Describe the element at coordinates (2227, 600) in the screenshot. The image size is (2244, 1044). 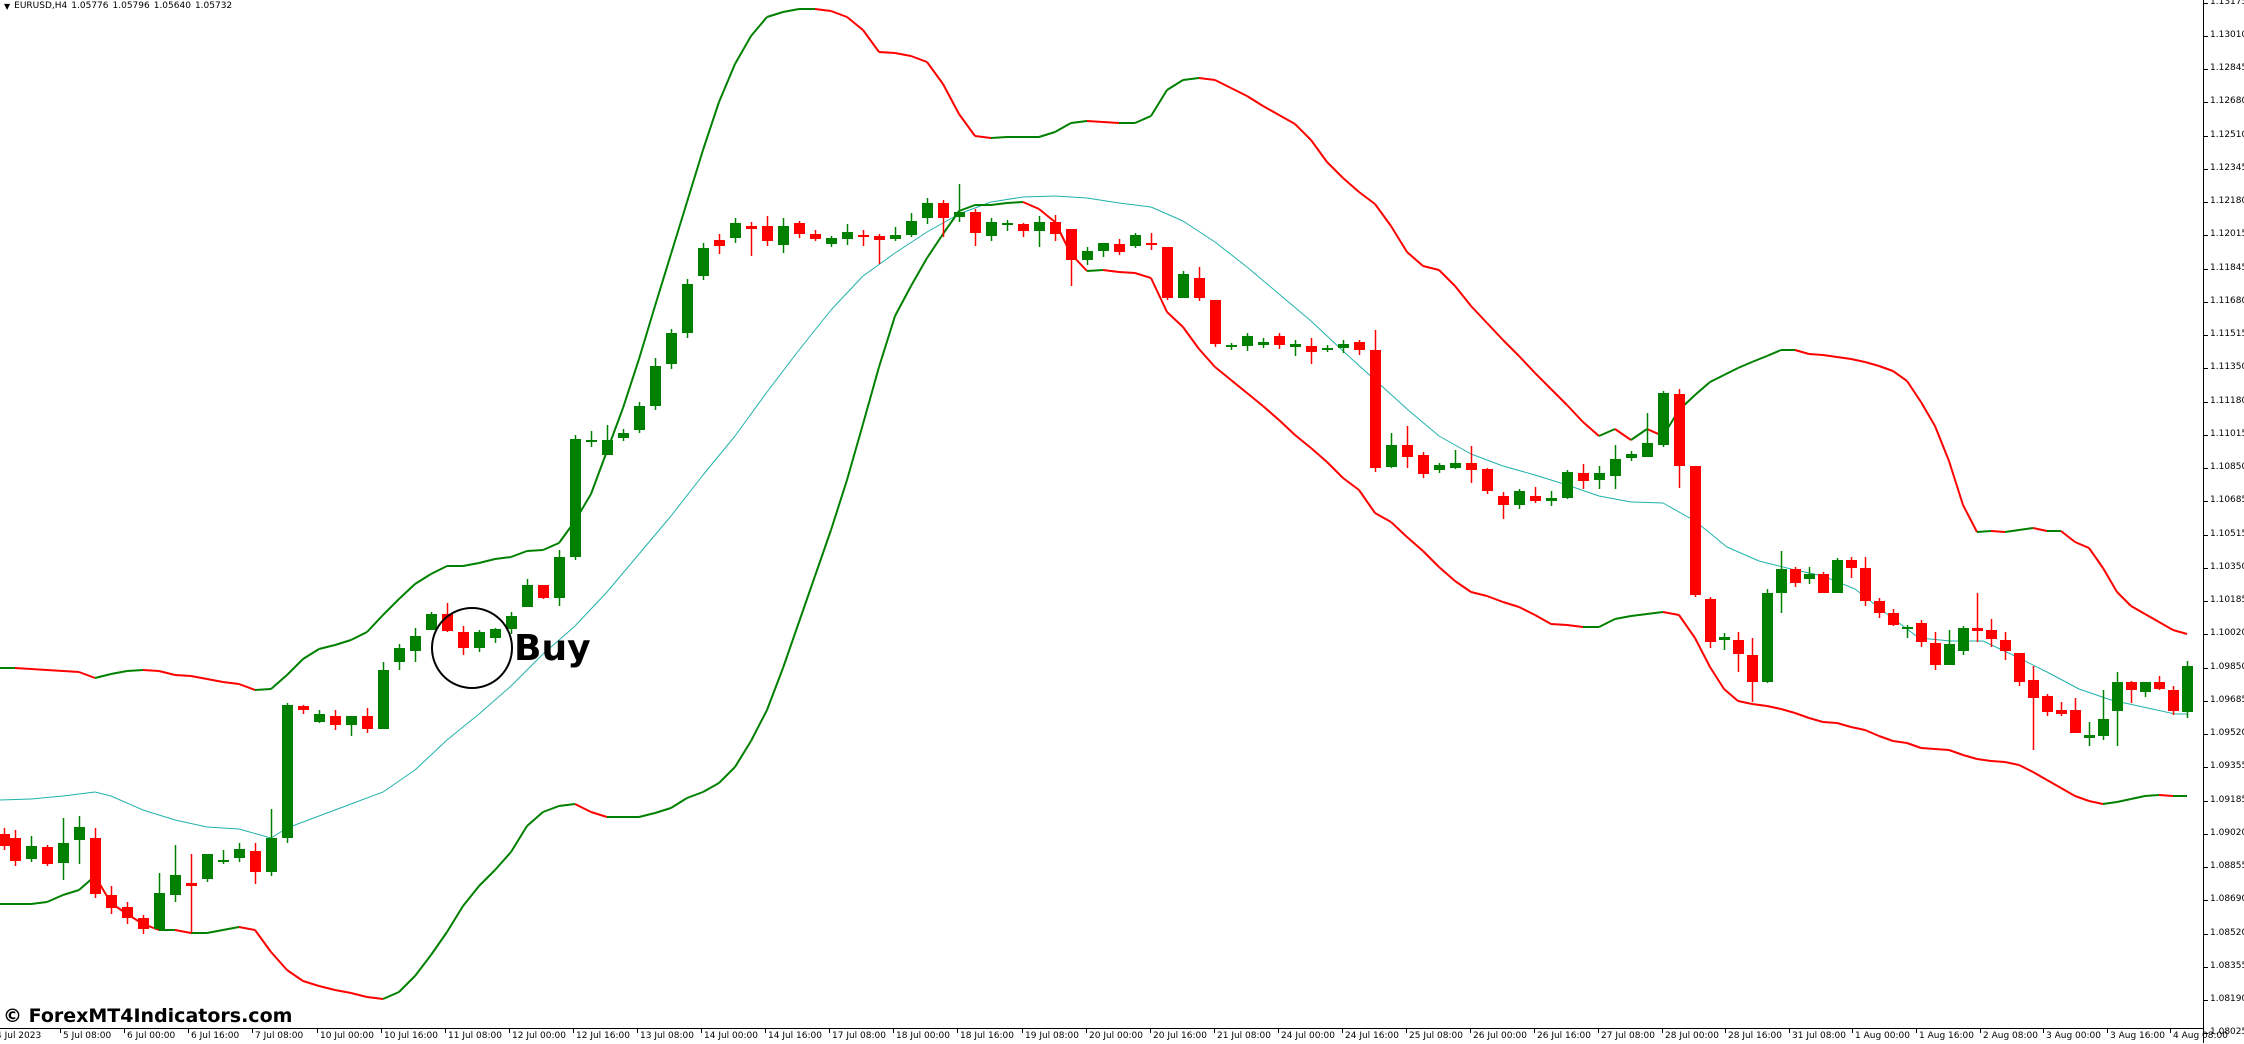
I see `price-label: 1.10185` at that location.